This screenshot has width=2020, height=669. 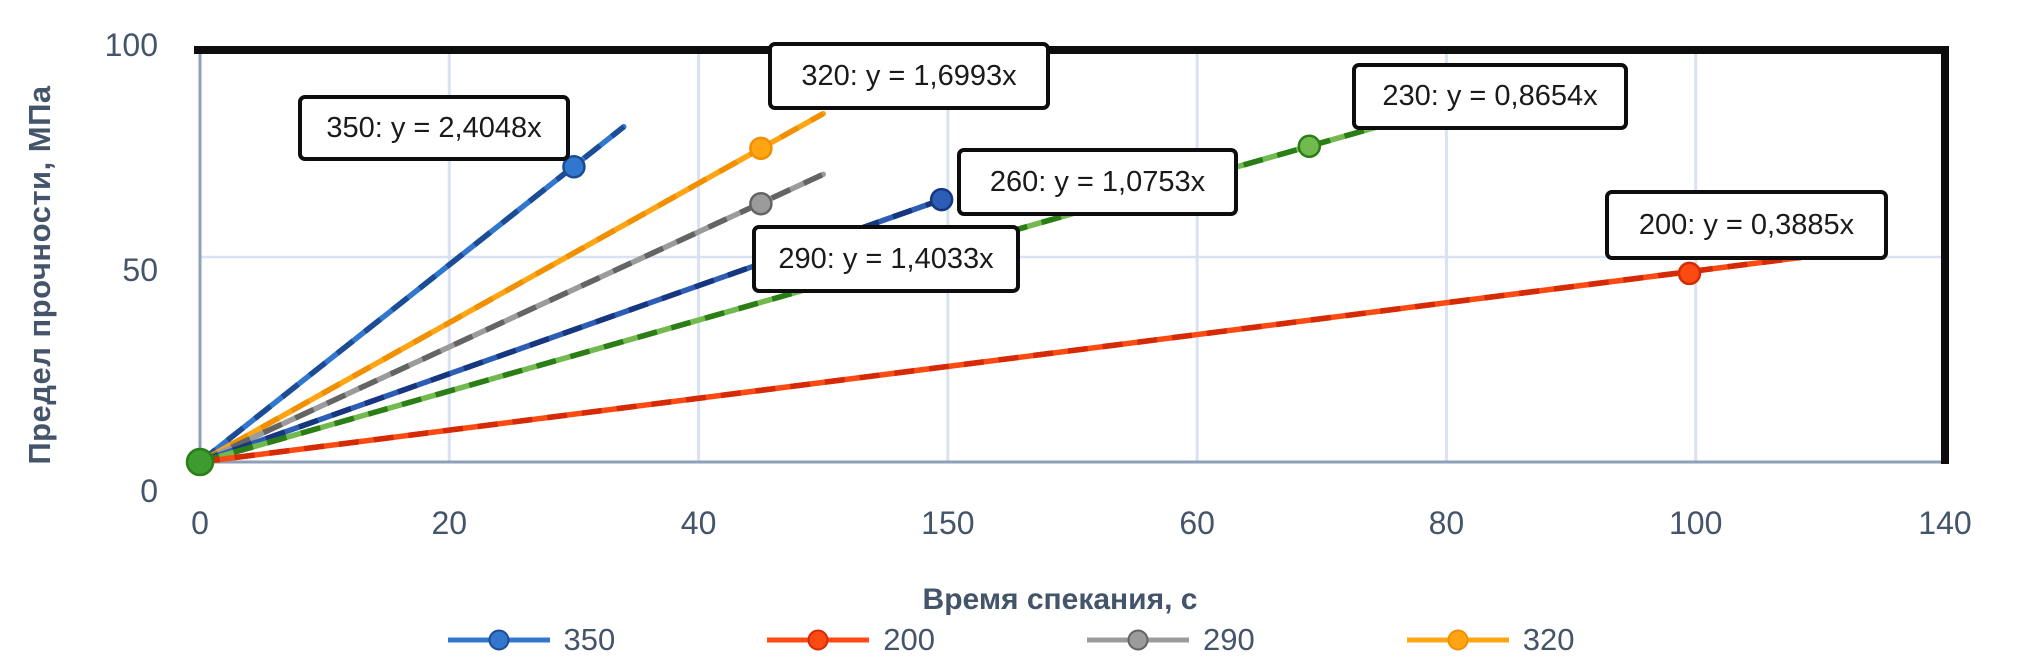 What do you see at coordinates (698, 523) in the screenshot?
I see `x-tick-label: 40` at bounding box center [698, 523].